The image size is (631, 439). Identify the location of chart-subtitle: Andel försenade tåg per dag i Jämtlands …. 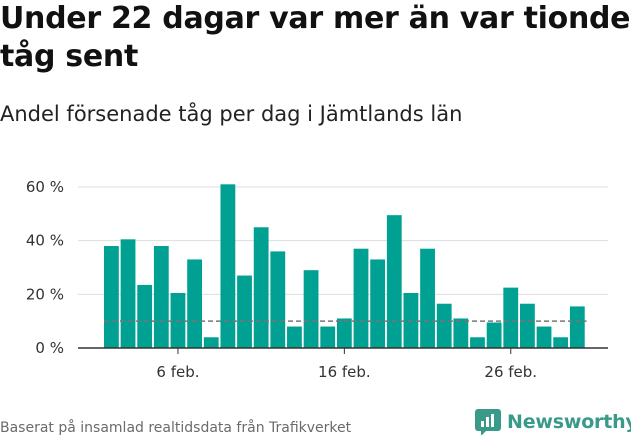
(231, 114).